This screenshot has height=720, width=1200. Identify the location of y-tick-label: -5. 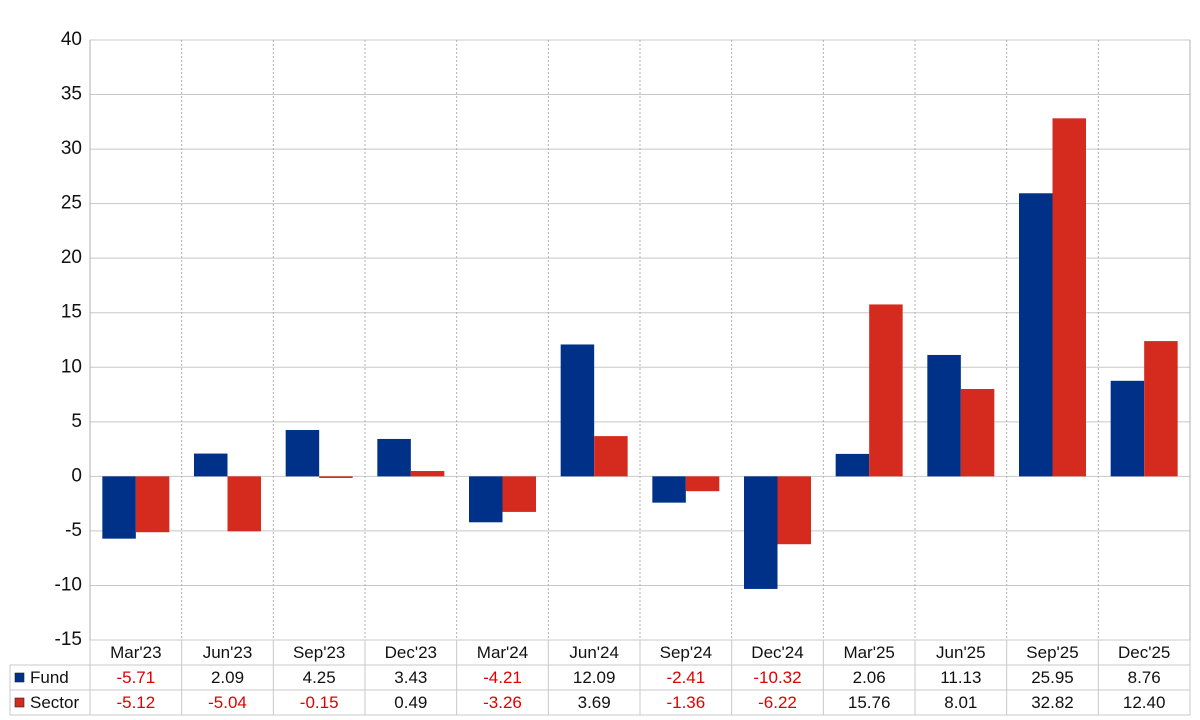
(73, 530).